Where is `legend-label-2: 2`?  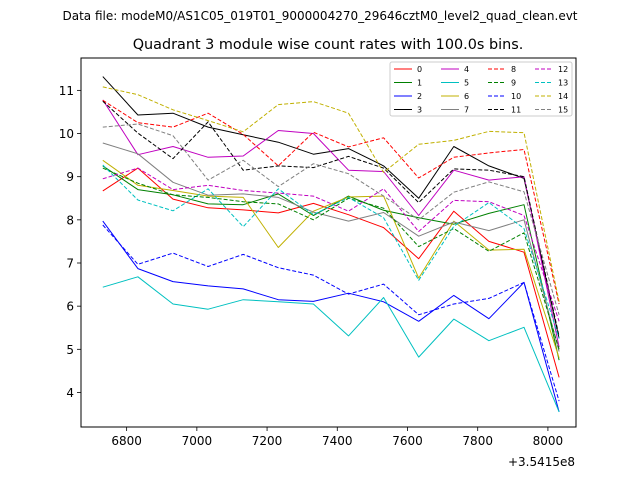
legend-label-2: 2 is located at coordinates (419, 96).